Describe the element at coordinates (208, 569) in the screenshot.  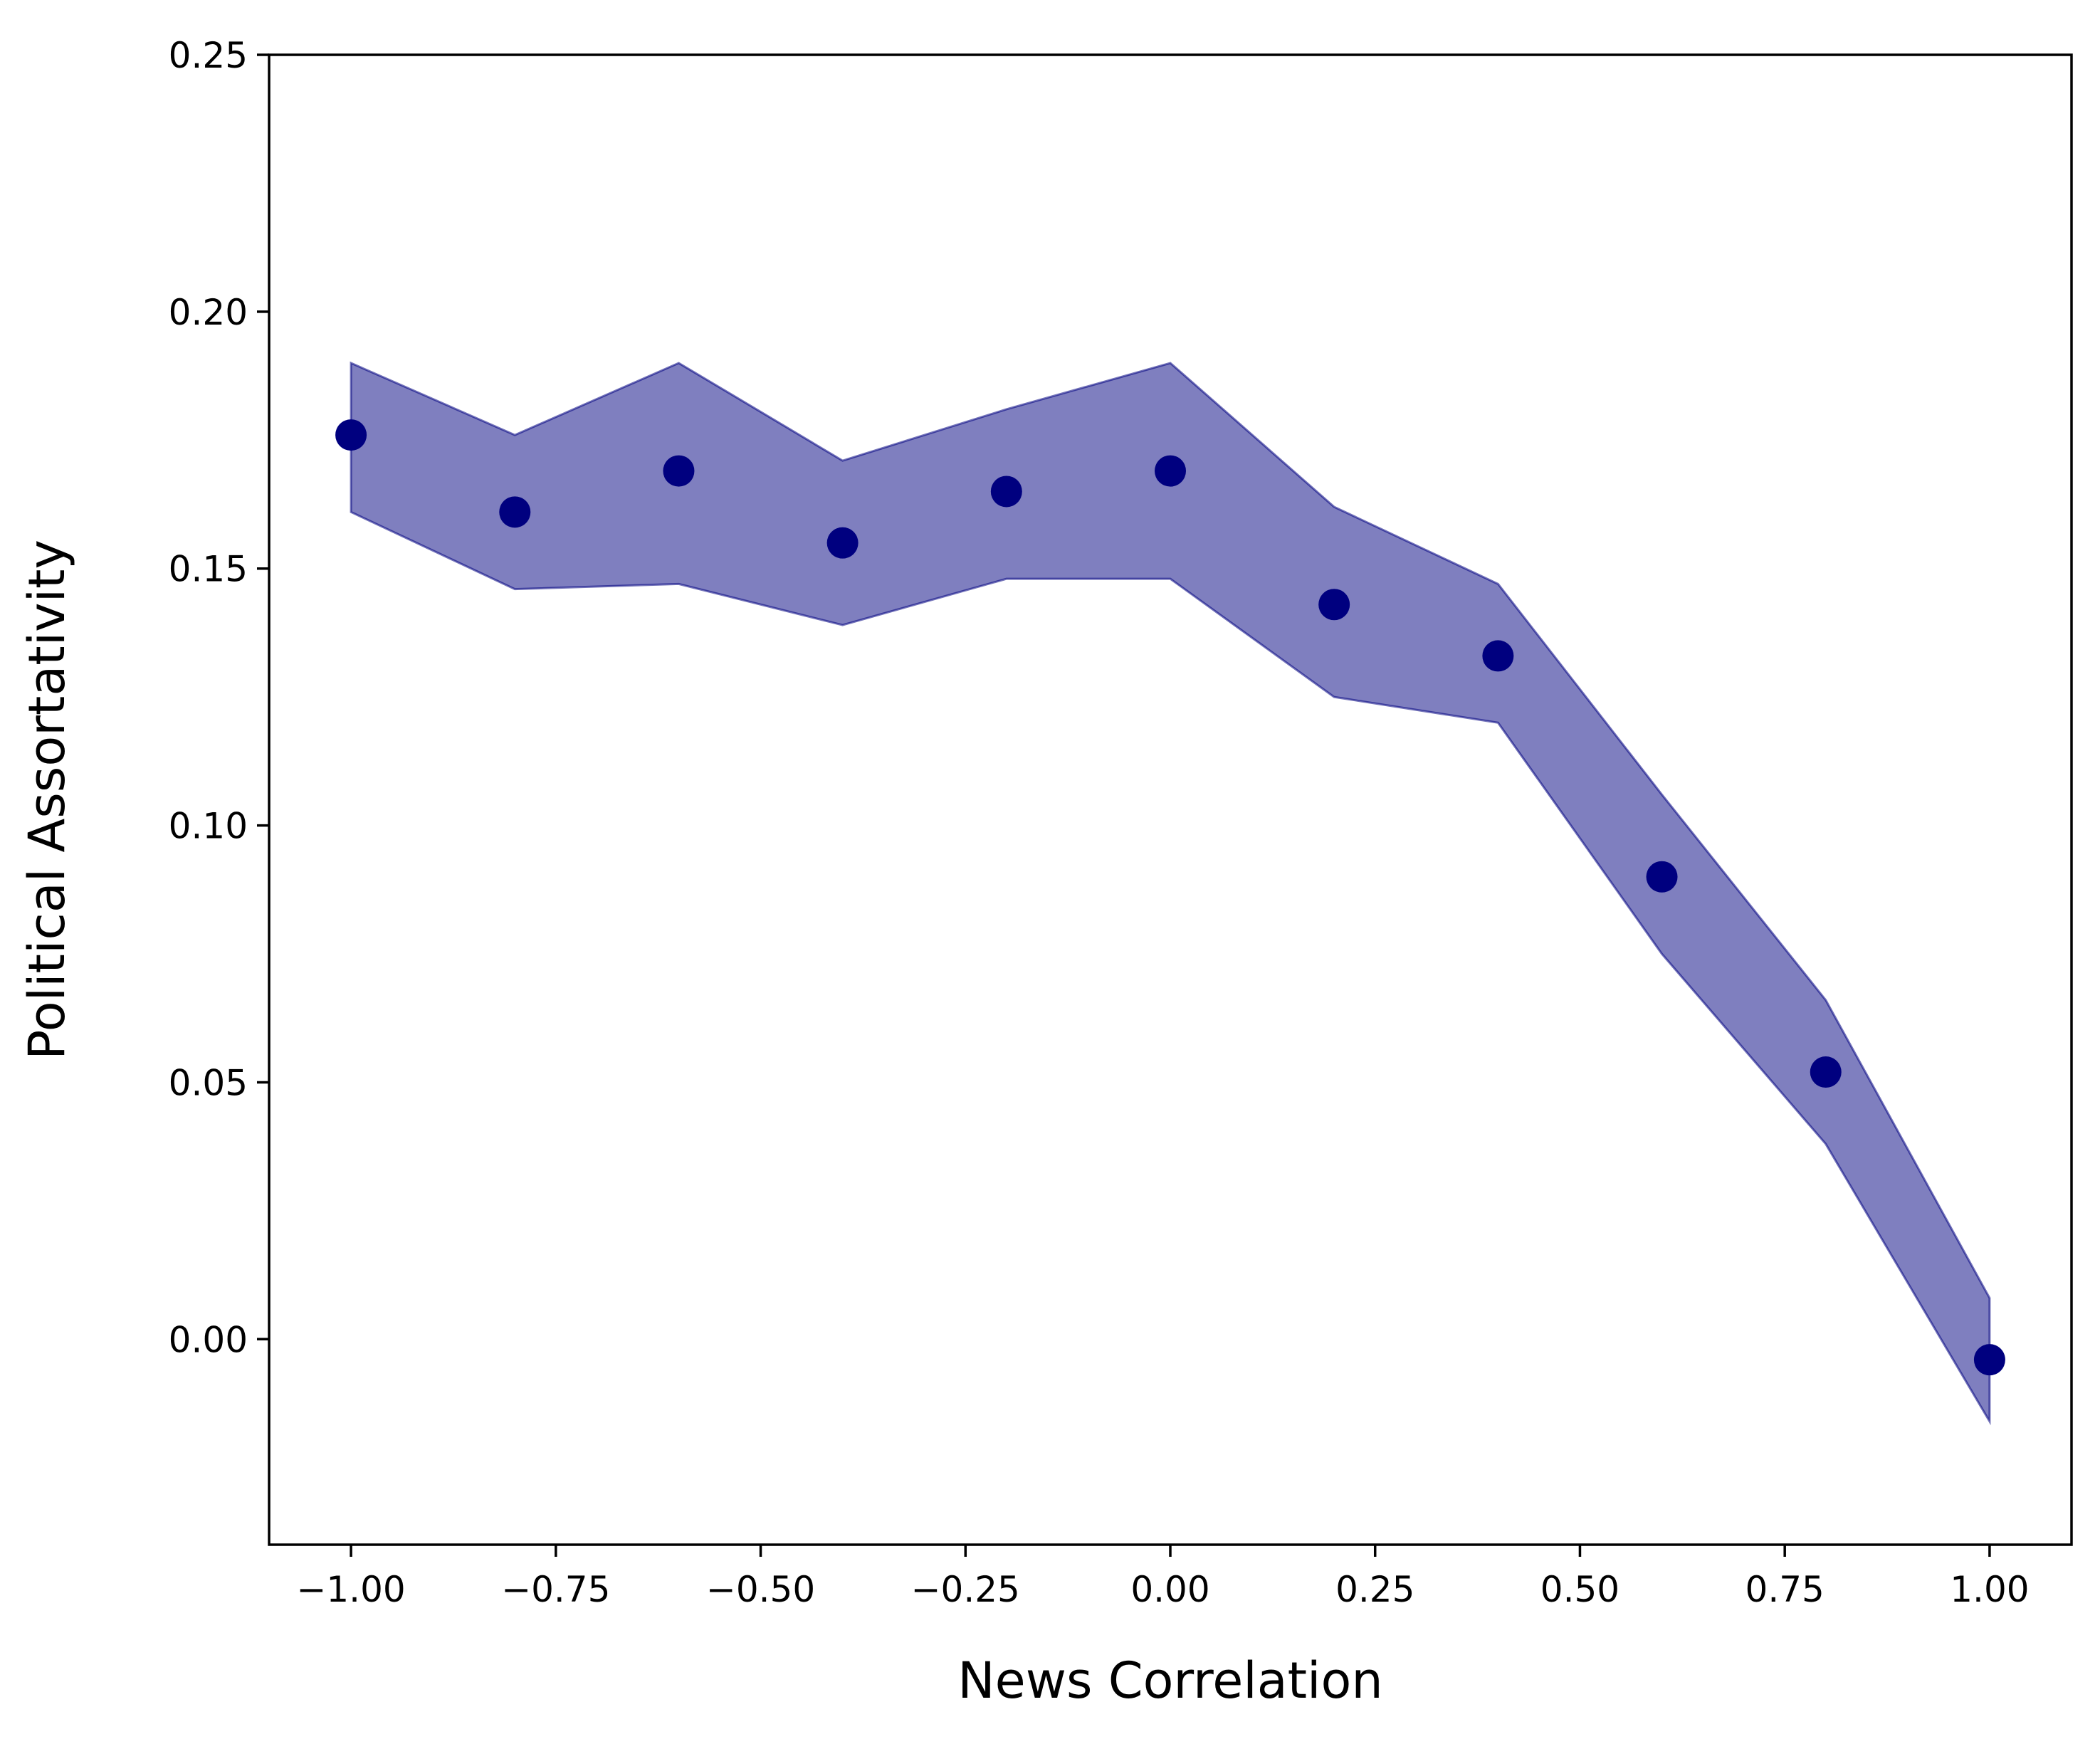
I see `y-tick-label: 0.15` at that location.